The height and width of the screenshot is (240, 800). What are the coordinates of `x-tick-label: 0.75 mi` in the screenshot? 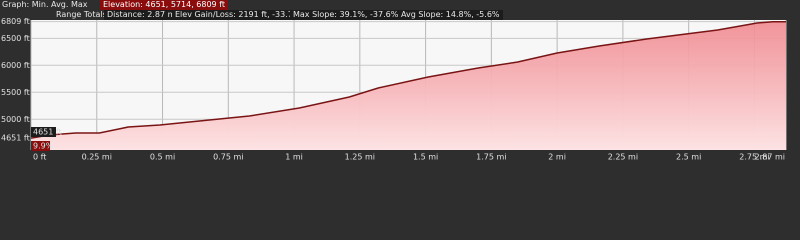 It's located at (228, 157).